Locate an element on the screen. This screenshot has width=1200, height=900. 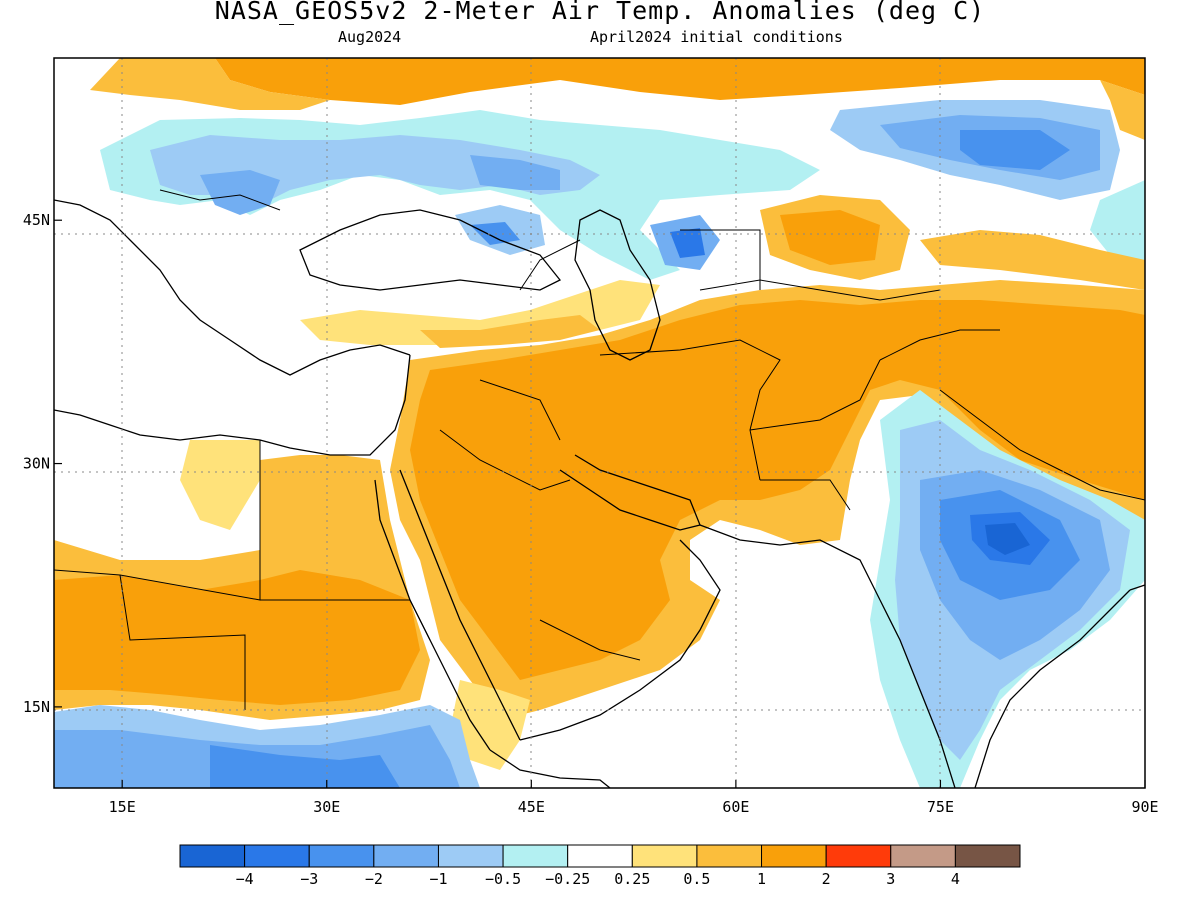
legend-label: −2 is located at coordinates (374, 879).